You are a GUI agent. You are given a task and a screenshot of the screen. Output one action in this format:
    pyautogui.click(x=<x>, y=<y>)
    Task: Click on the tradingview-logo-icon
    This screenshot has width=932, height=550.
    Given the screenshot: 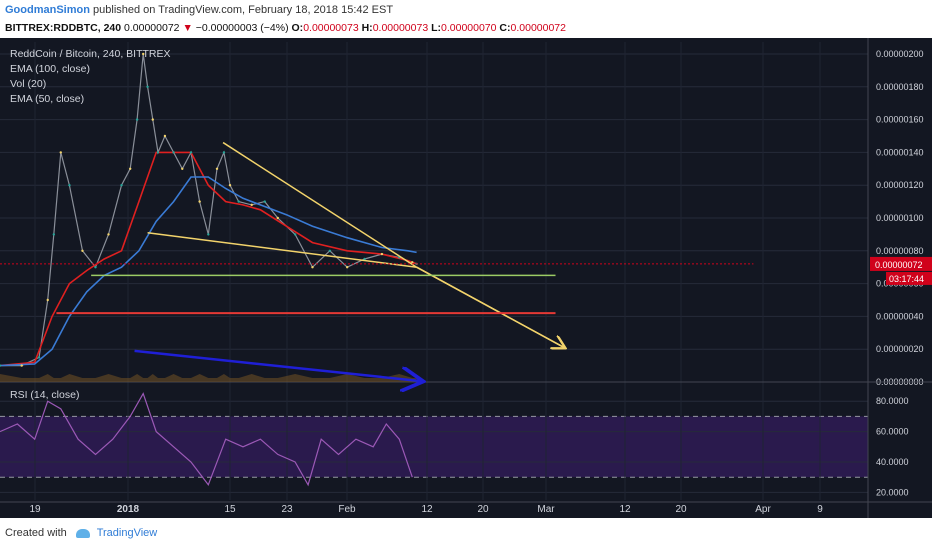 What is the action you would take?
    pyautogui.click(x=82, y=533)
    